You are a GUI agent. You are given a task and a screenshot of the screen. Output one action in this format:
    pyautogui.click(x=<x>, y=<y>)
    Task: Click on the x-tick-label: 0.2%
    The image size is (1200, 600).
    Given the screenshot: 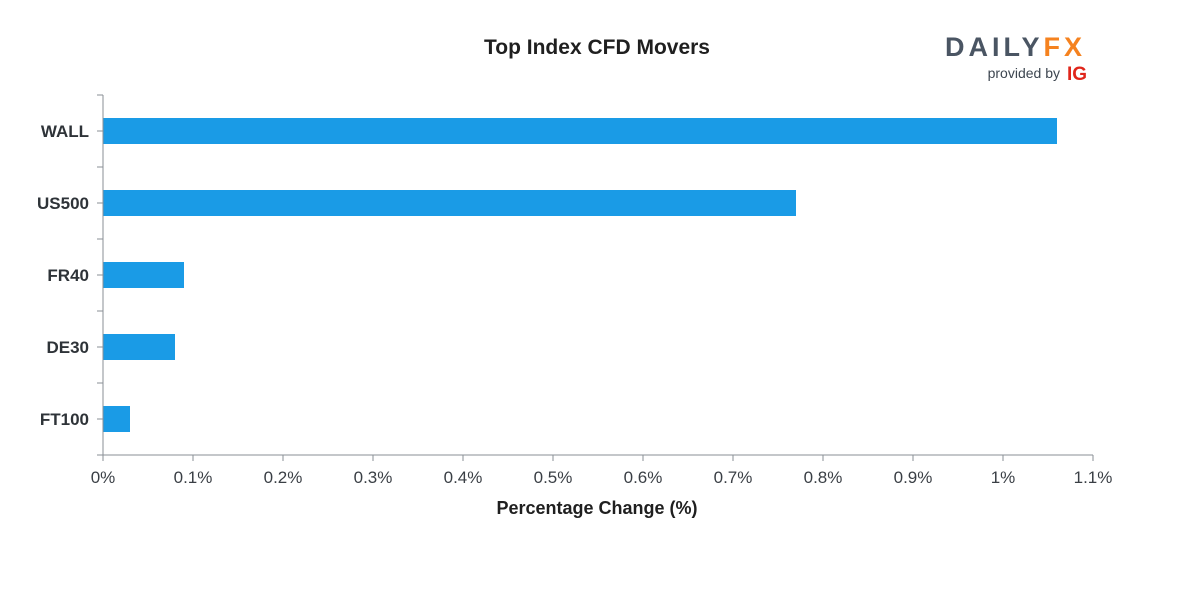 What is the action you would take?
    pyautogui.click(x=283, y=477)
    